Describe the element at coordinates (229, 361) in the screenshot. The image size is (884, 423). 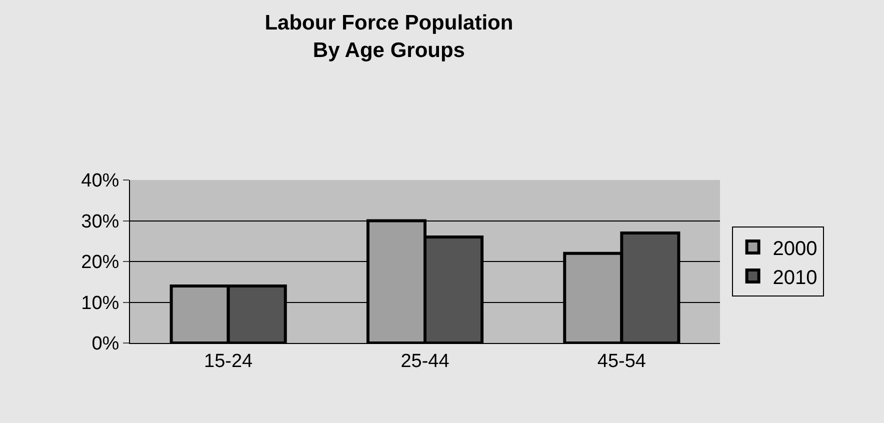
I see `x-tick-label: 15-24` at that location.